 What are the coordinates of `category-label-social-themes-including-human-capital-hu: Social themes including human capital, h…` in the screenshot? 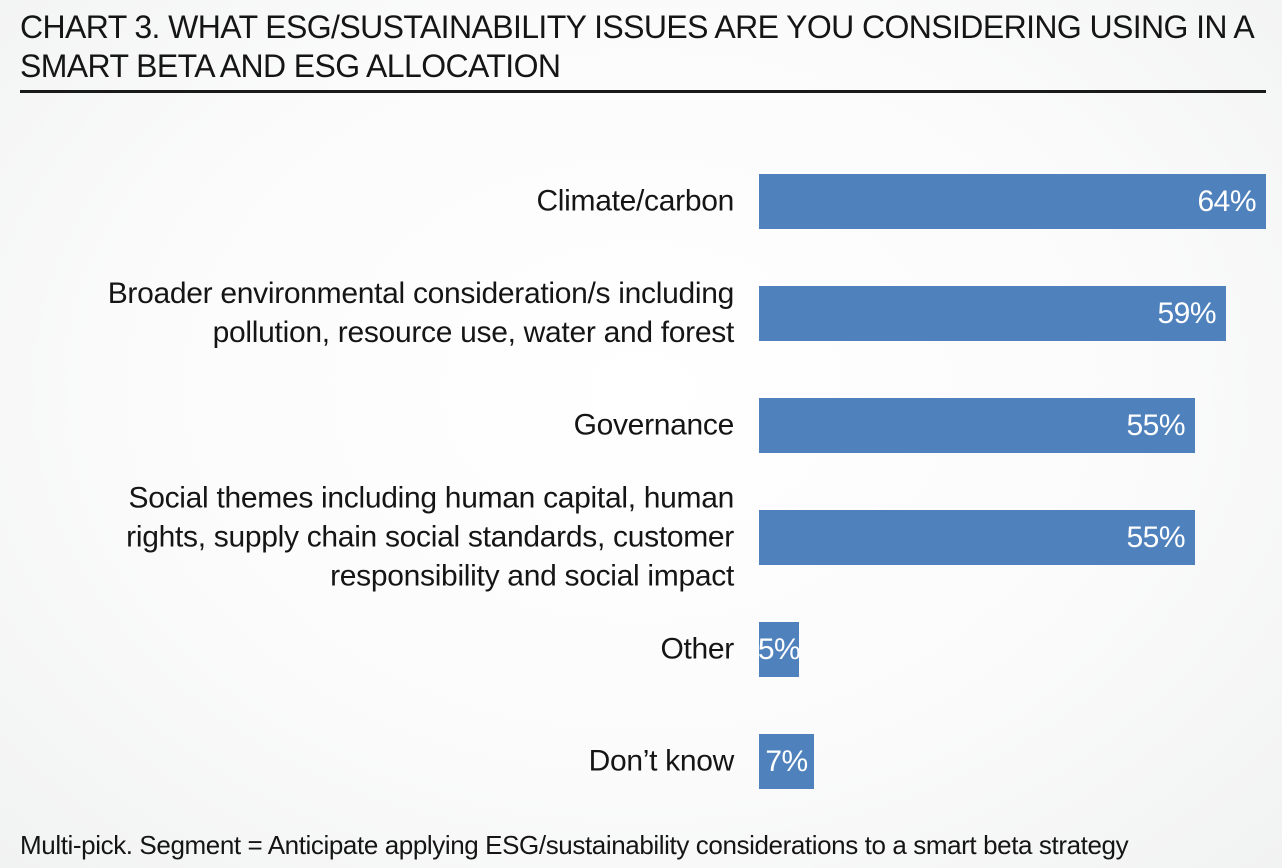 It's located at (430, 537).